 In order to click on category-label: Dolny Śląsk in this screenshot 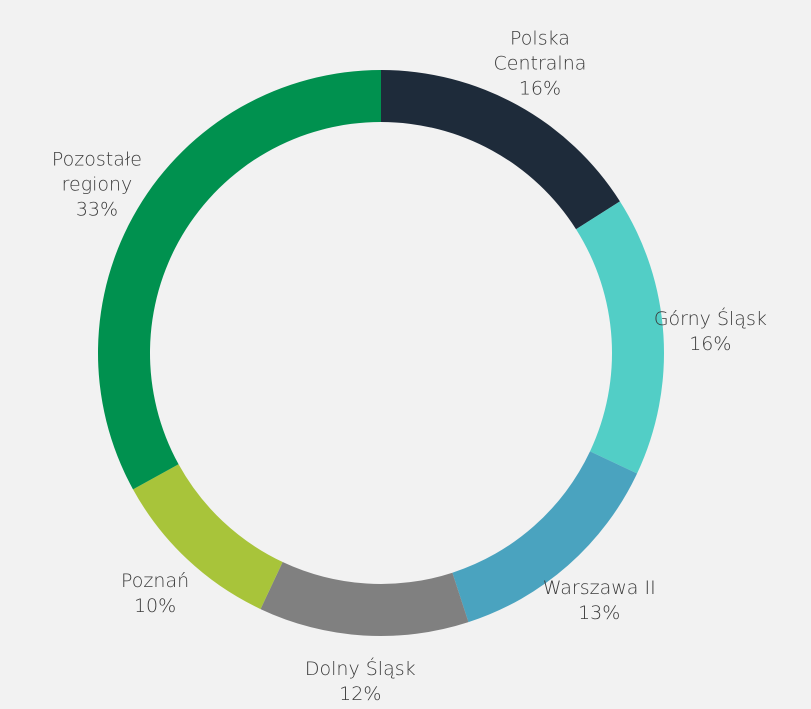, I will do `click(360, 669)`.